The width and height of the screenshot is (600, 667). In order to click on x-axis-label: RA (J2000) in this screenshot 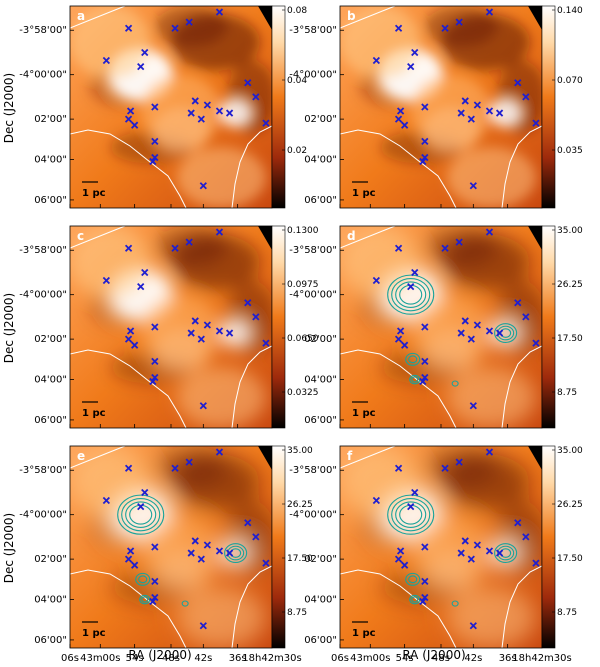, I will do `click(433, 655)`.